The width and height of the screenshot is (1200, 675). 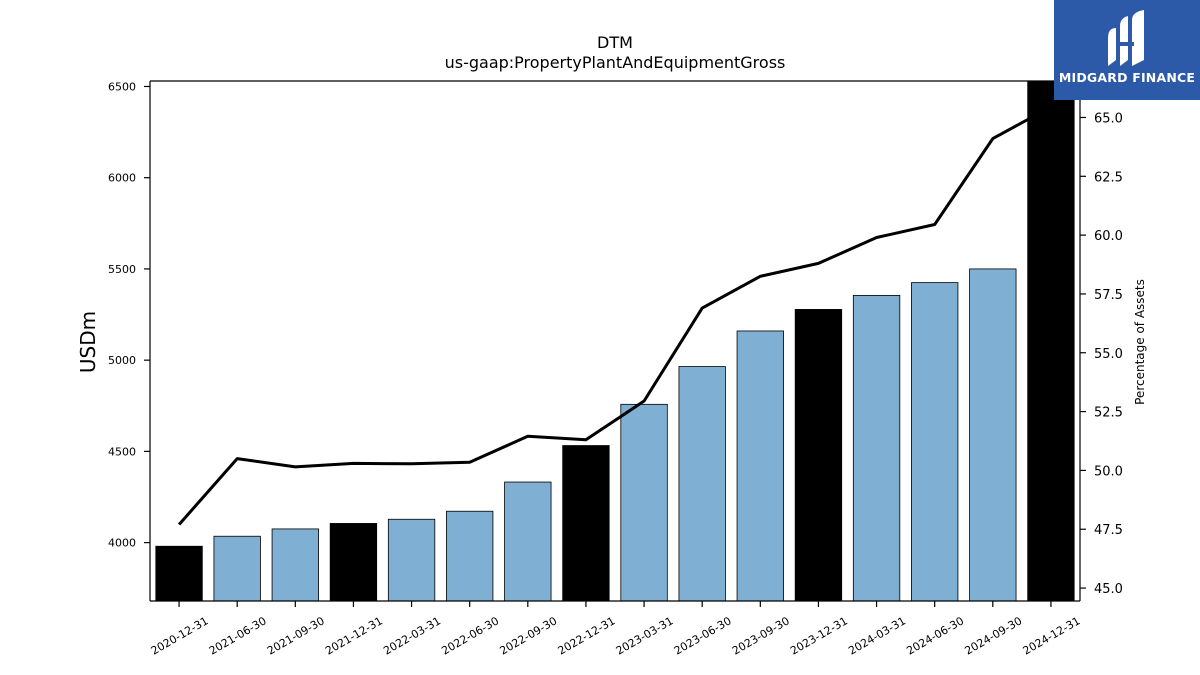 I want to click on y2-tick-label: 47.5, so click(x=1108, y=530).